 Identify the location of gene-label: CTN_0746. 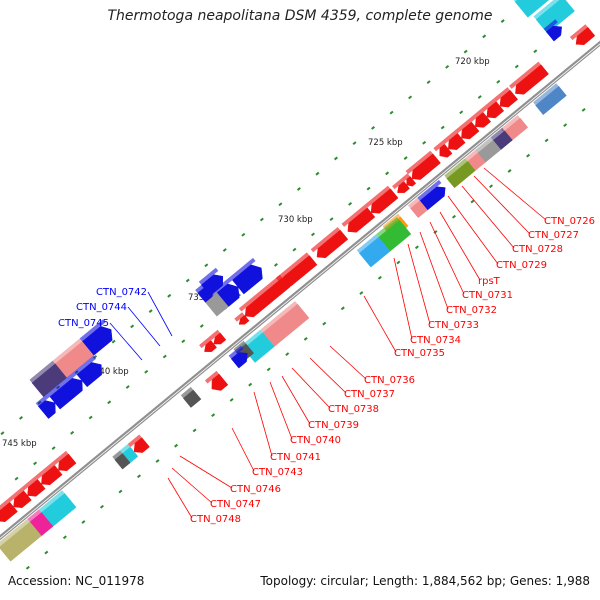
(255, 489).